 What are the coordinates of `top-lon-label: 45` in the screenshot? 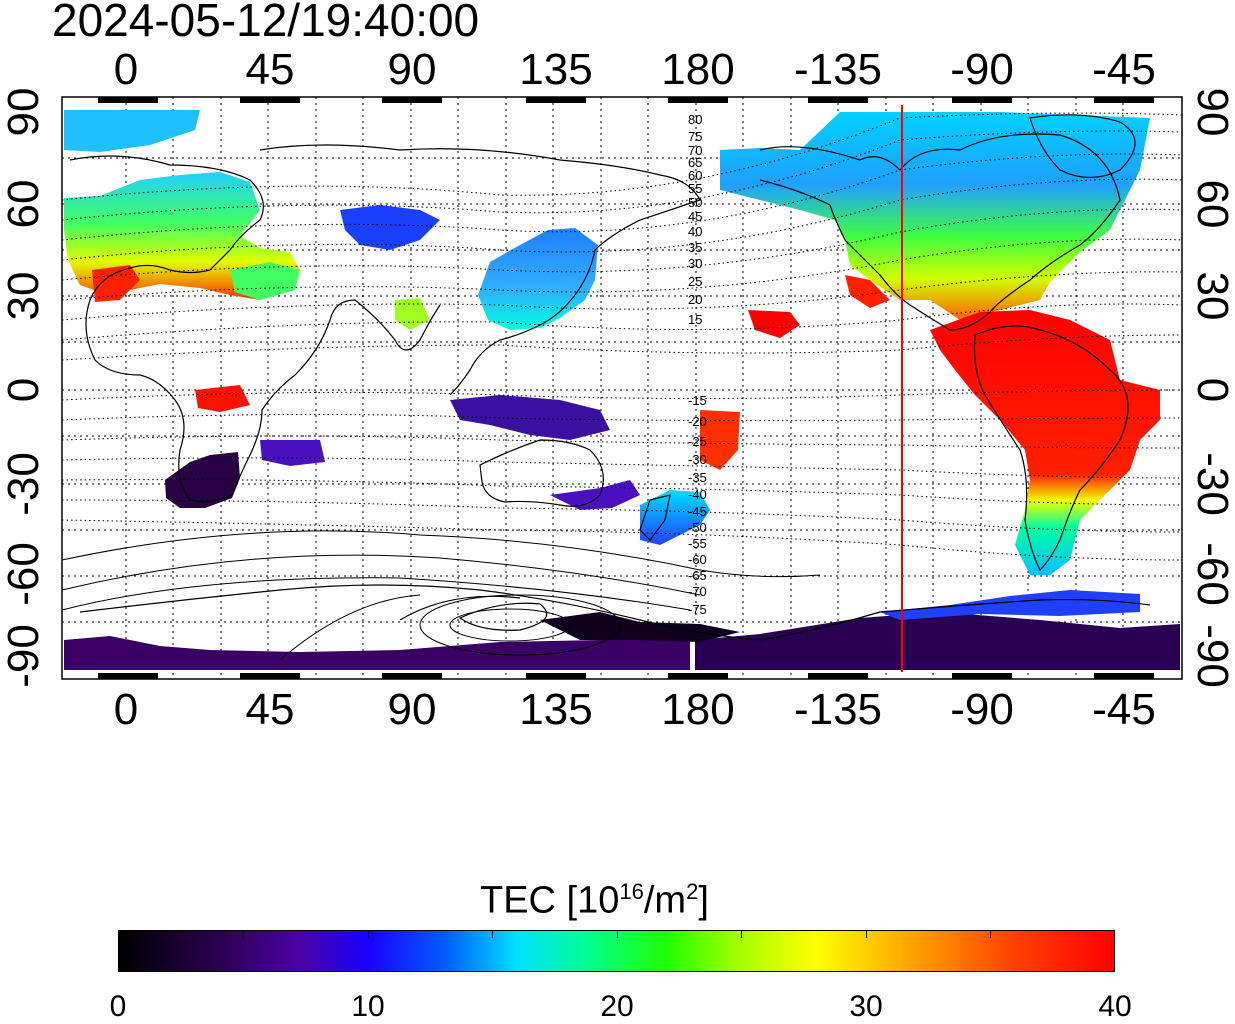 It's located at (270, 69).